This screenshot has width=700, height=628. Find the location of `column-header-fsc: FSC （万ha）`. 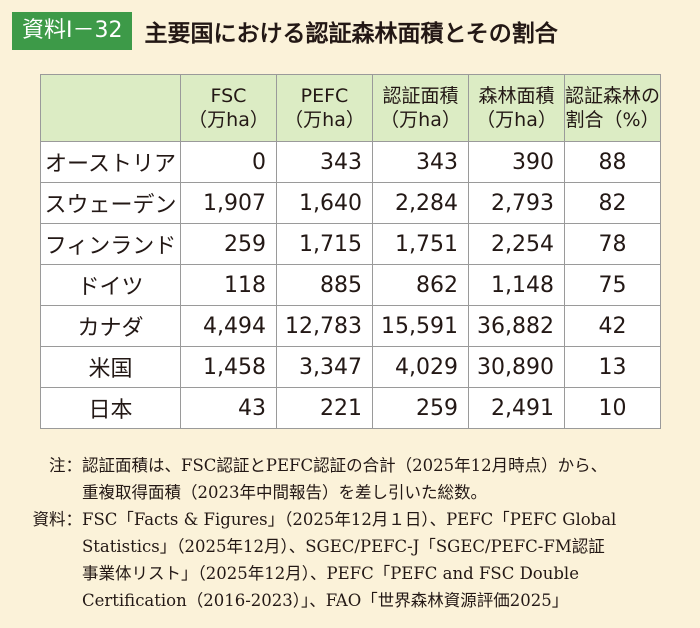

column-header-fsc: FSC （万ha） is located at coordinates (228, 108).